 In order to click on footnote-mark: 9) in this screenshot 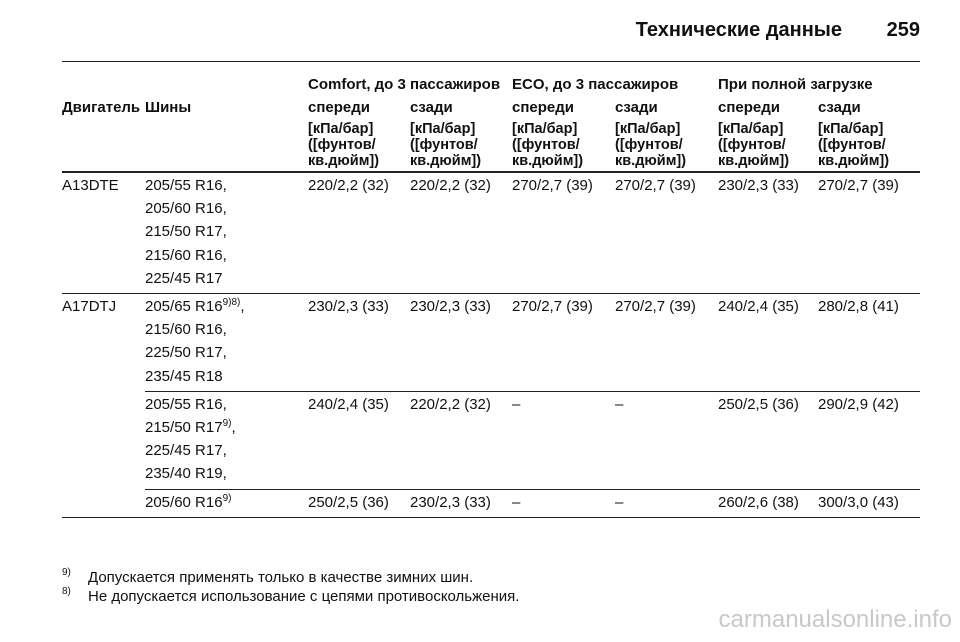, I will do `click(66, 572)`.